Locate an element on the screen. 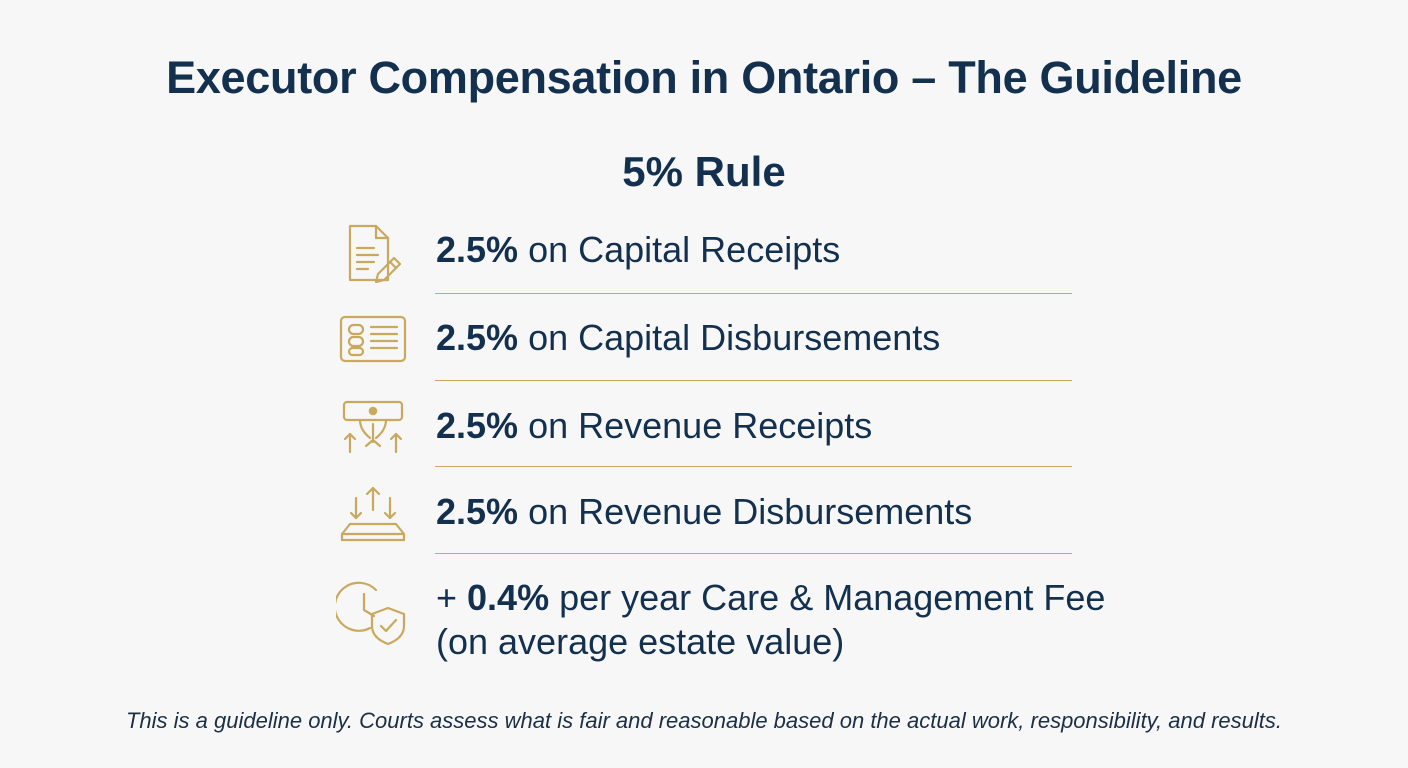 The height and width of the screenshot is (768, 1408). fee-line-1: + 0.4% per year Care & Management Fee is located at coordinates (771, 597).